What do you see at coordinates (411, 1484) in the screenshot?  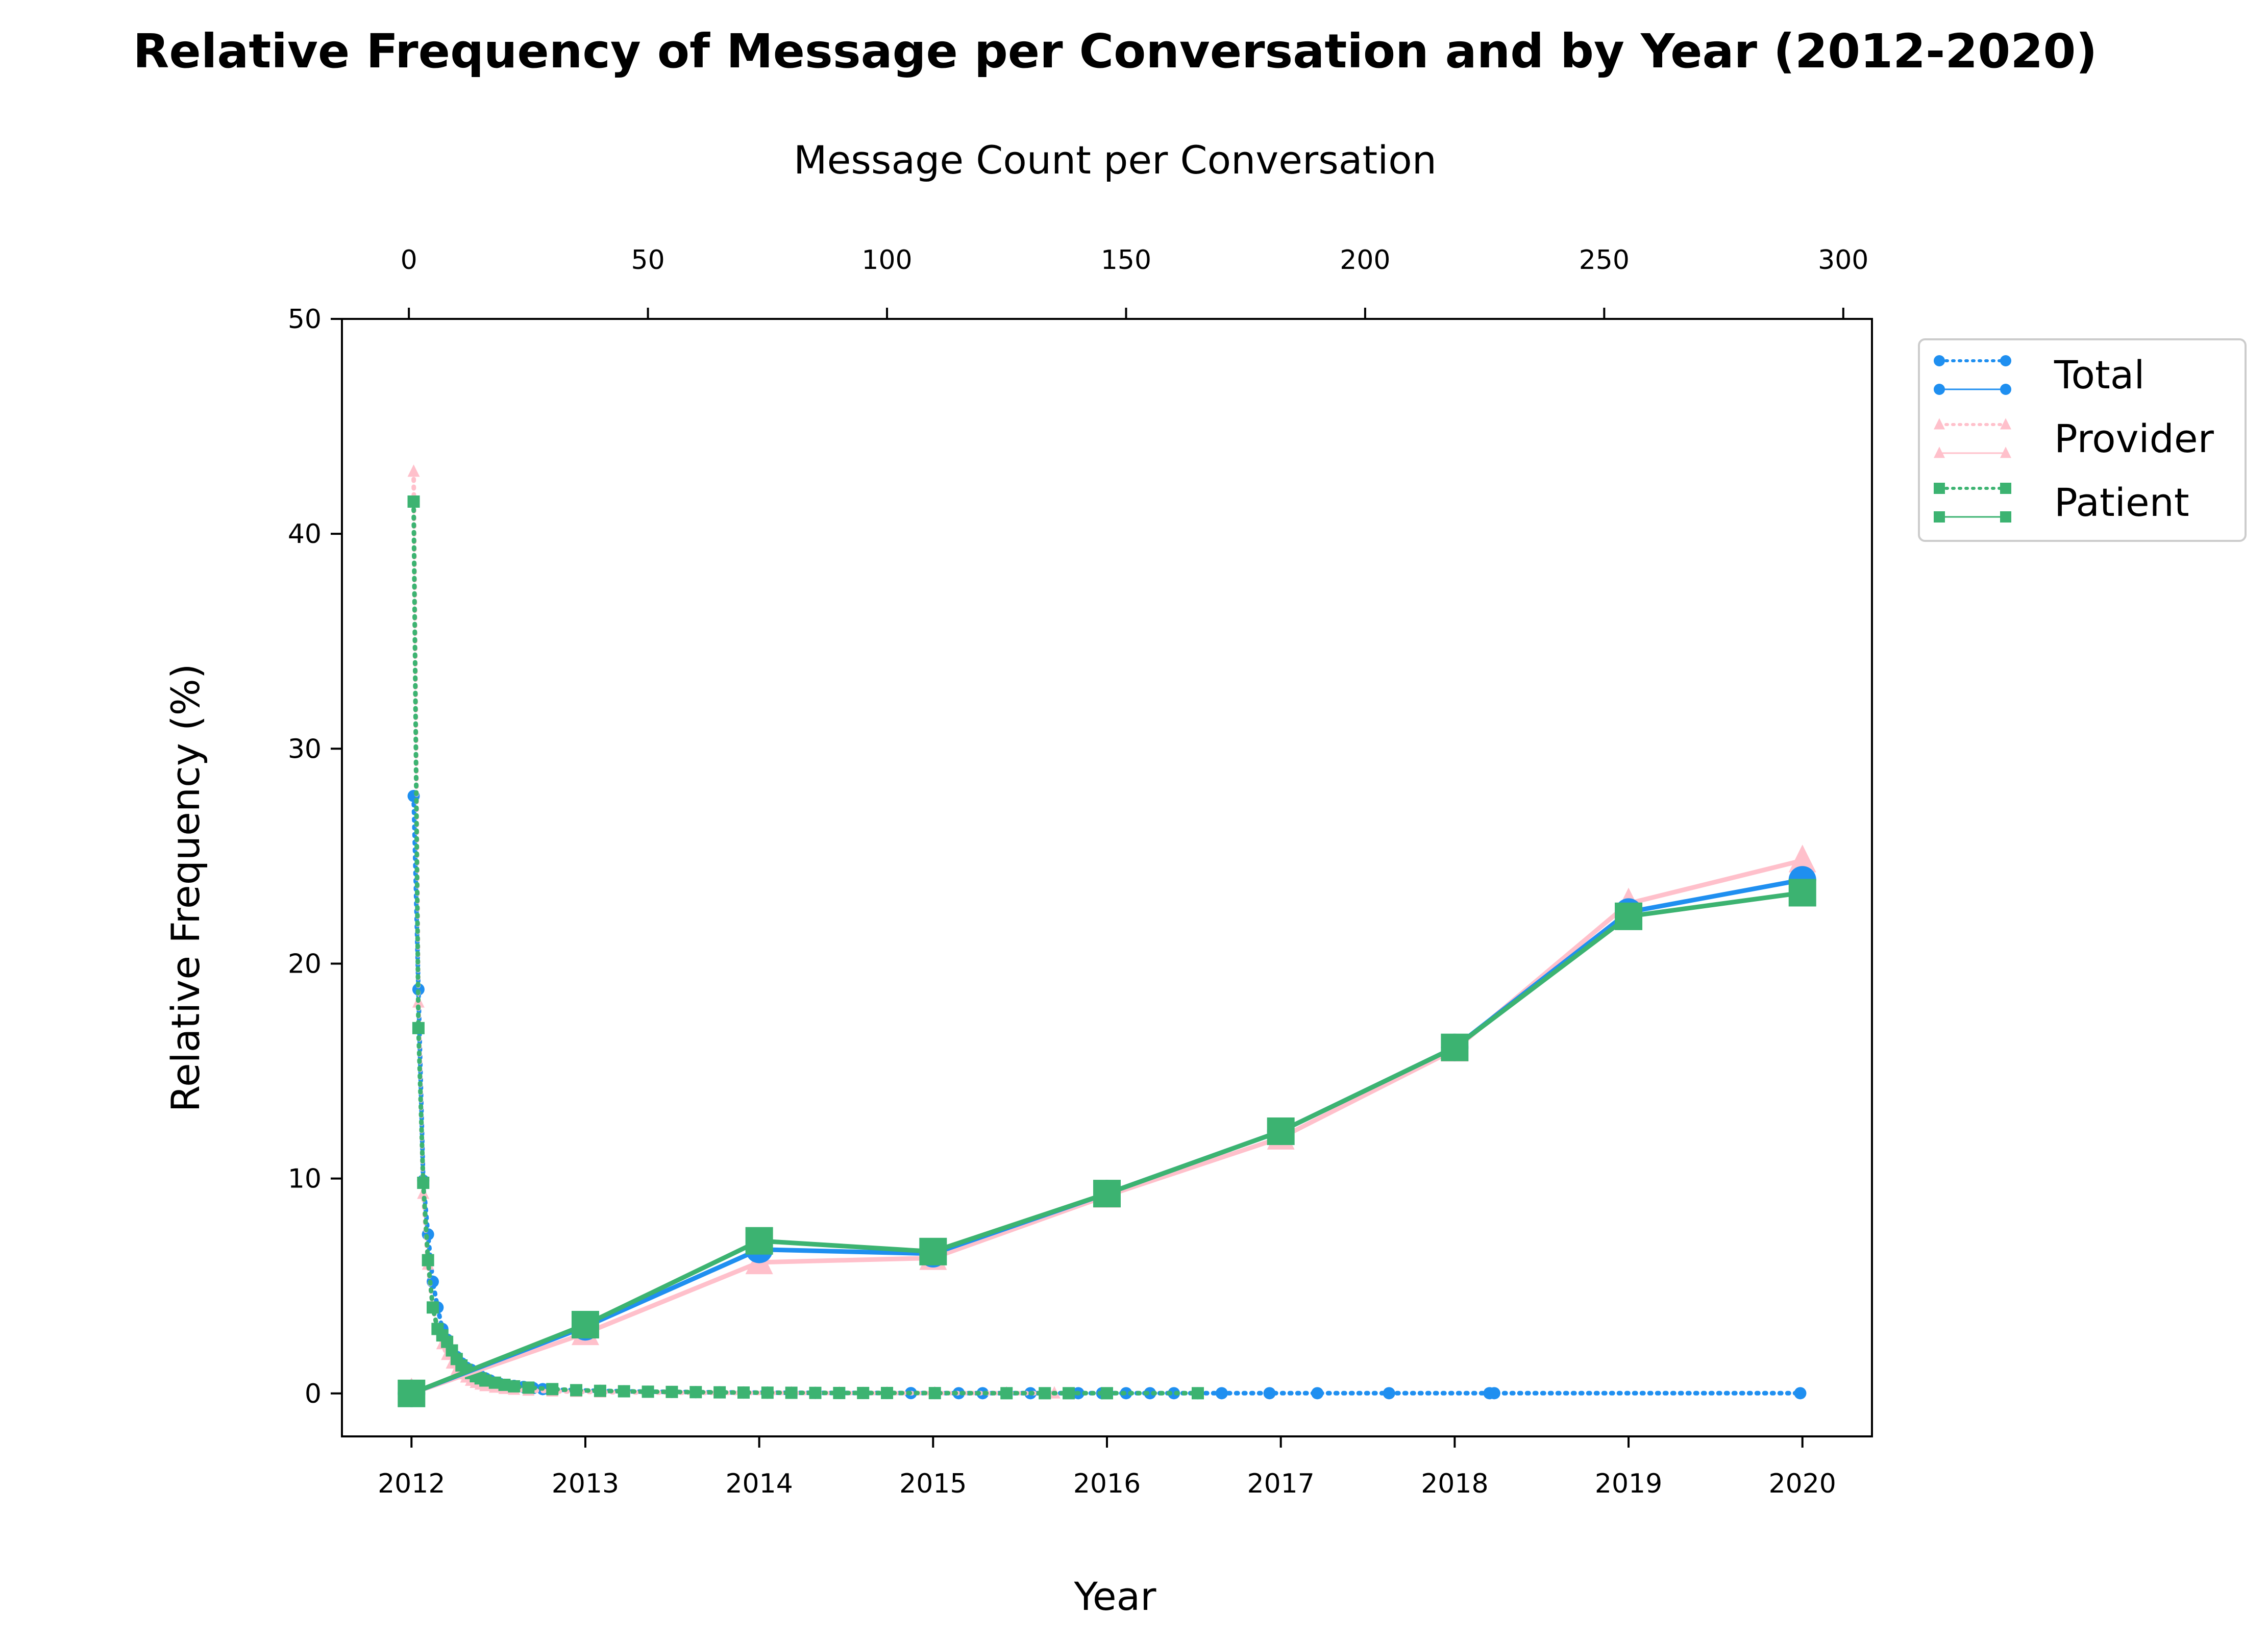 I see `x-tick-label: 2012` at bounding box center [411, 1484].